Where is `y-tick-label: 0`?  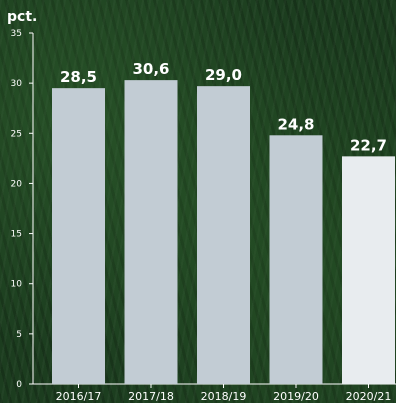 y-tick-label: 0 is located at coordinates (19, 385).